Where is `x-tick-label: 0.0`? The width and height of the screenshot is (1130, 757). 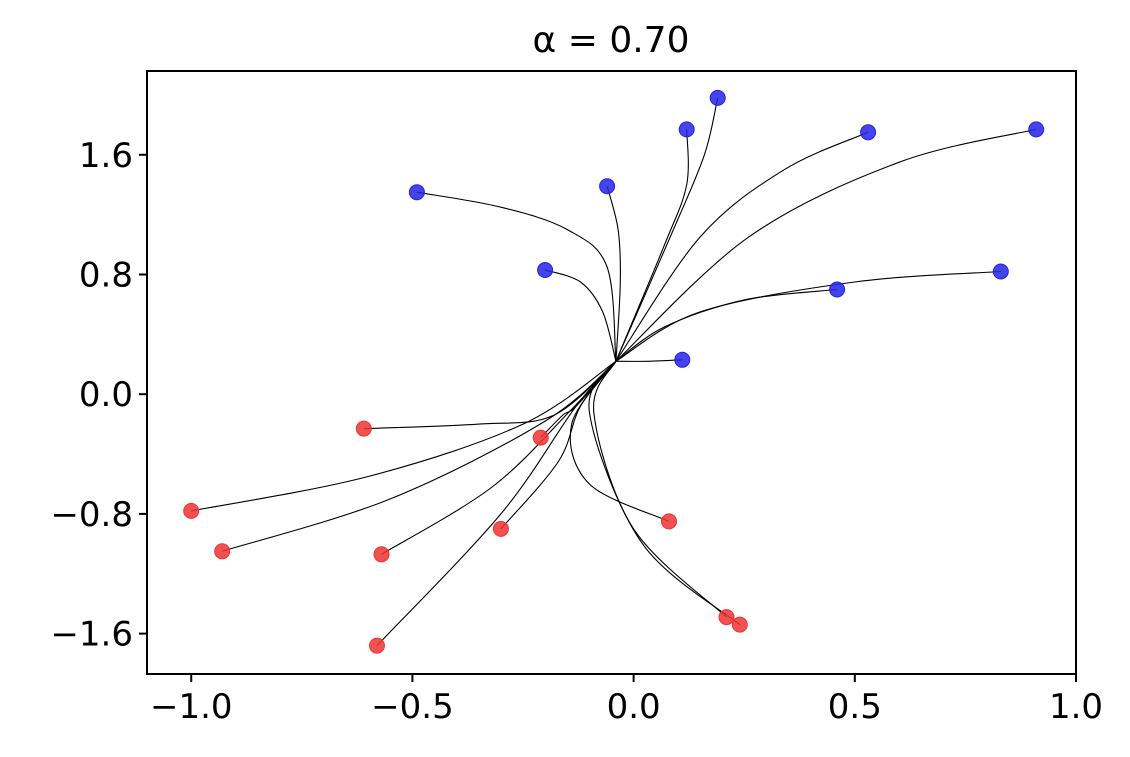 x-tick-label: 0.0 is located at coordinates (634, 707).